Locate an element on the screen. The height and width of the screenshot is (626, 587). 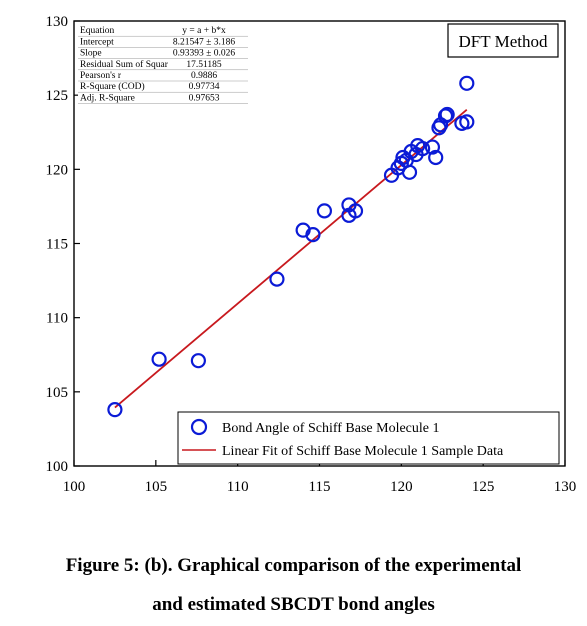
stats-row-label: Intercept is located at coordinates (97, 42).